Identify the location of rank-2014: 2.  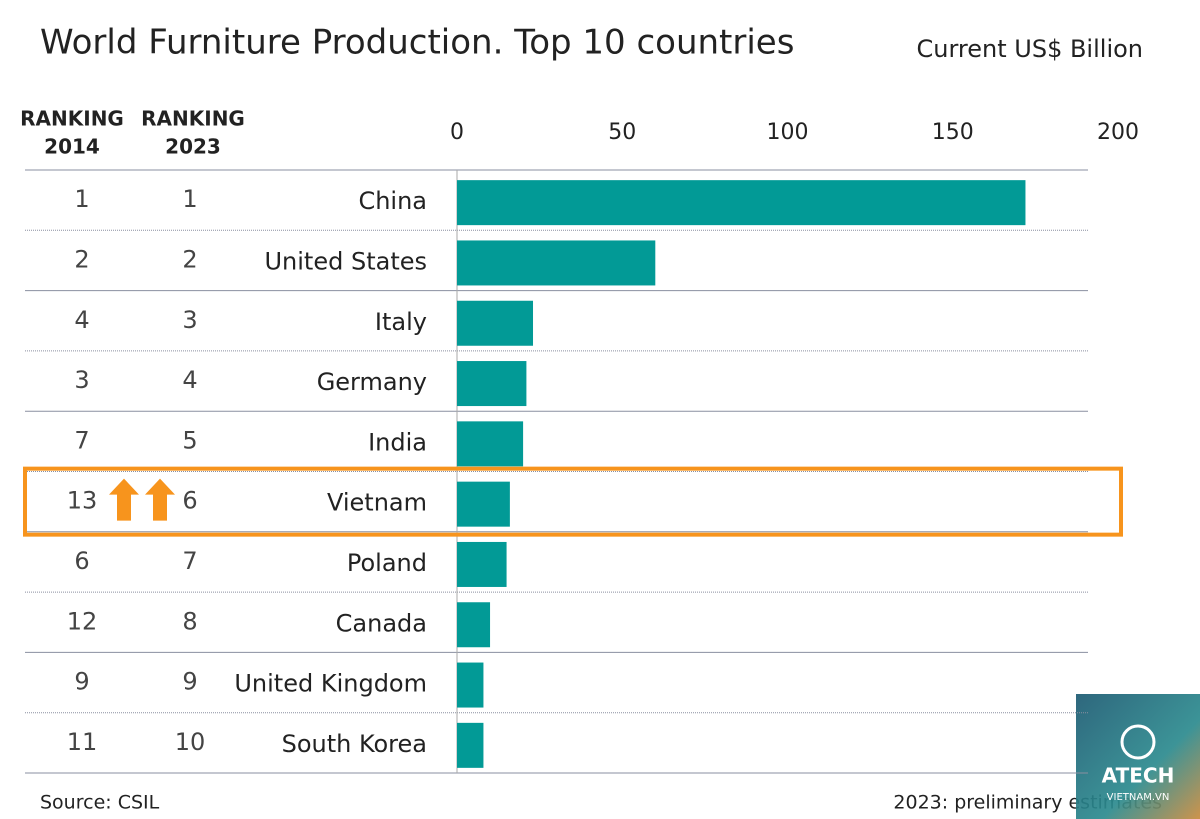
(81, 259).